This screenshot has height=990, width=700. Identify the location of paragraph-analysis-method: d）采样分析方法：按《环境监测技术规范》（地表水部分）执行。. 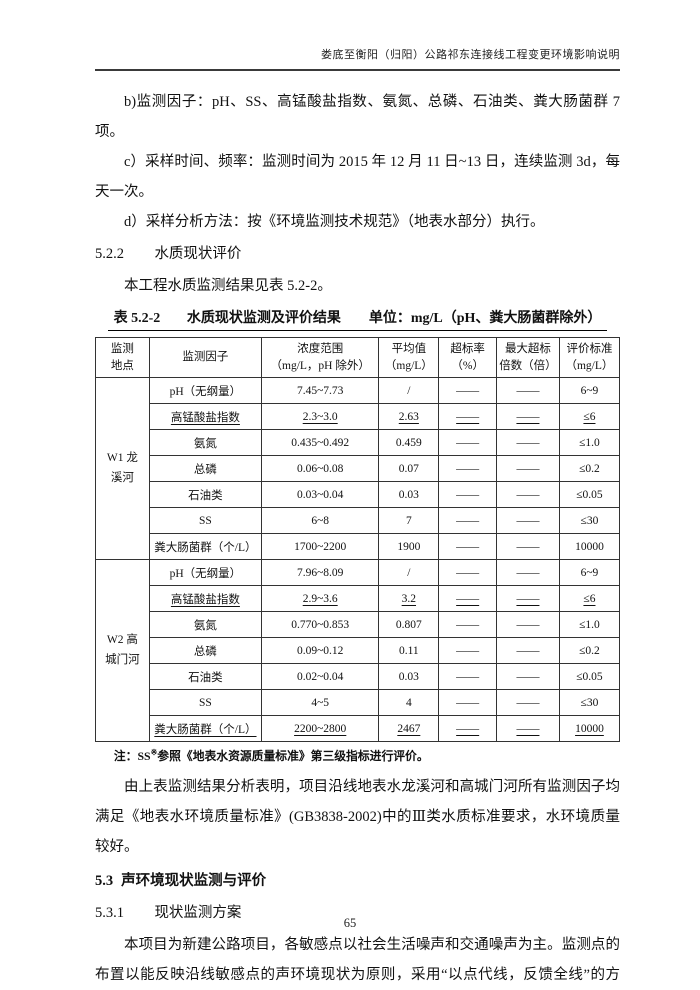
(334, 222).